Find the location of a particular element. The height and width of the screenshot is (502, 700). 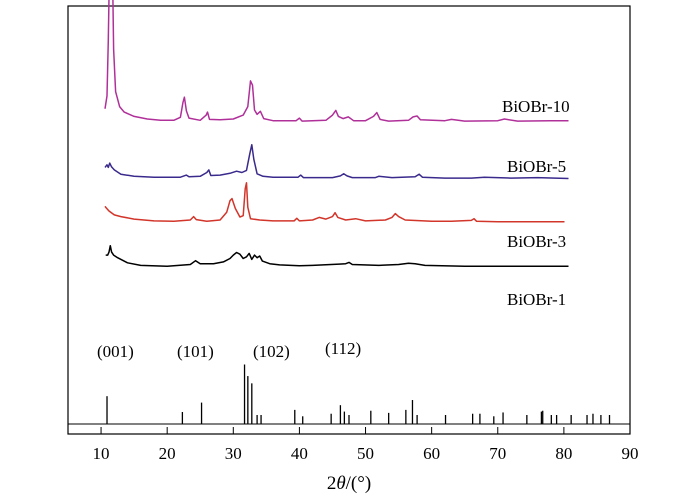

x-axis-title-variable: θ is located at coordinates (340, 483).